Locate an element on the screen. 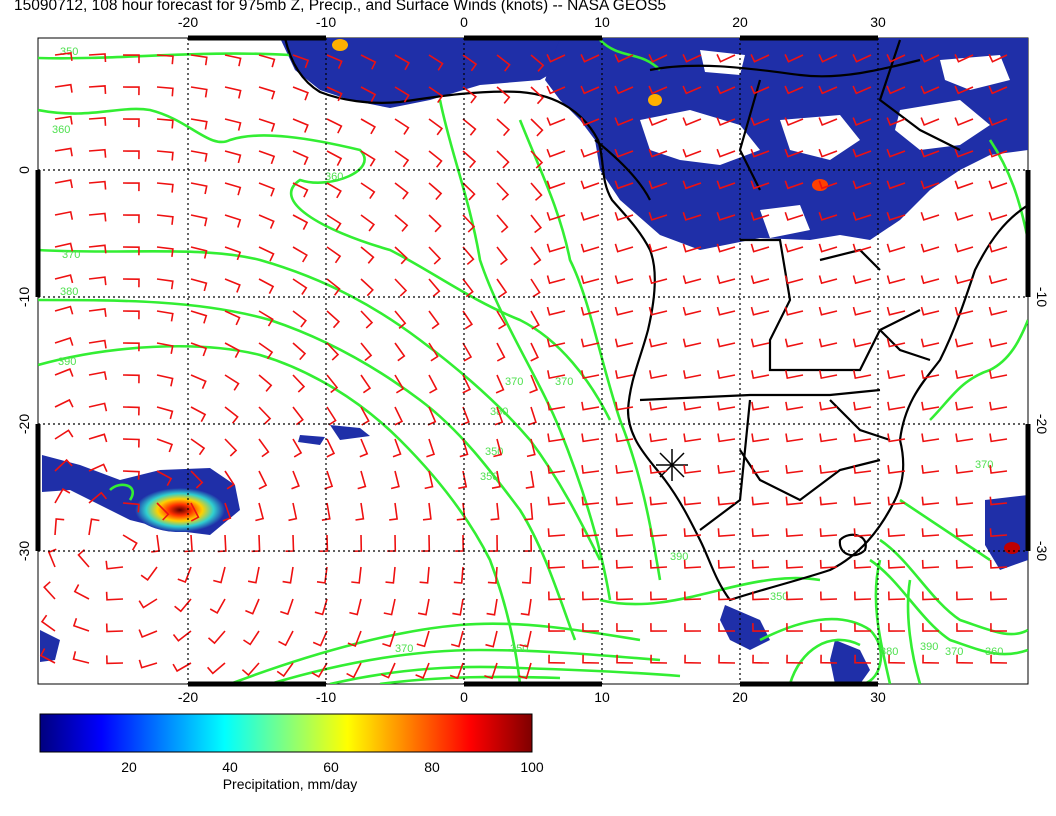  colorbar-tick: 80 is located at coordinates (432, 767).